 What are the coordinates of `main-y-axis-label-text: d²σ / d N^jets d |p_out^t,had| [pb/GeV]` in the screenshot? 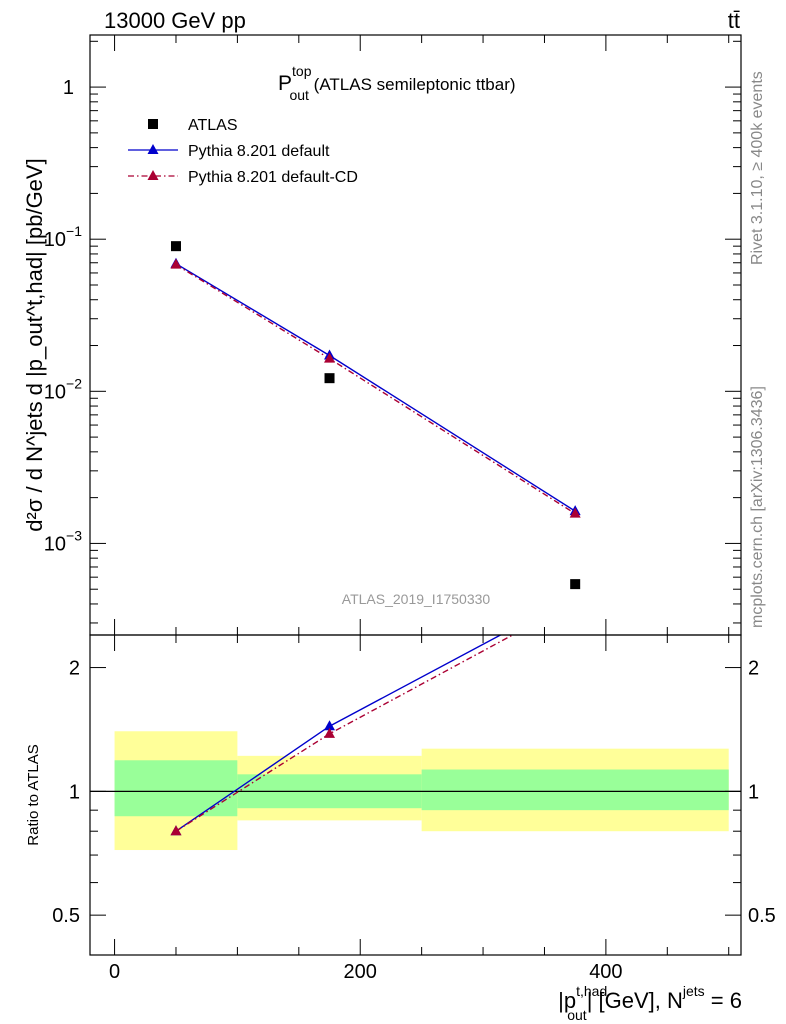 It's located at (34, 344).